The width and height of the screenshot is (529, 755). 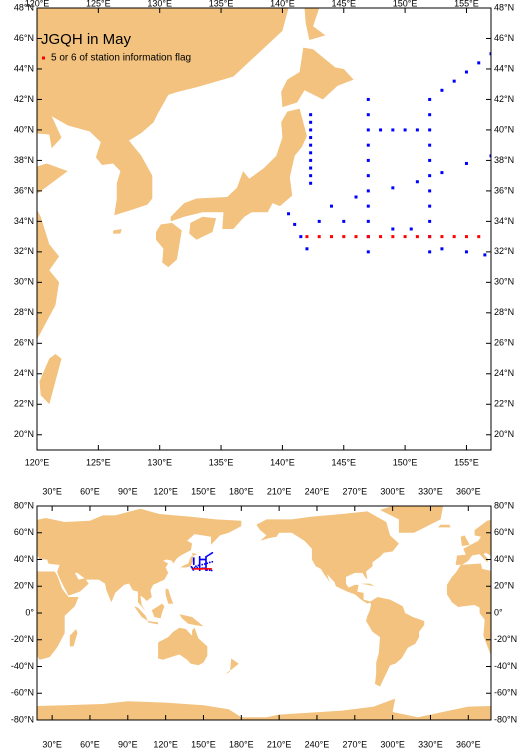 What do you see at coordinates (24, 68) in the screenshot?
I see `y-tick-label-left: 44°N` at bounding box center [24, 68].